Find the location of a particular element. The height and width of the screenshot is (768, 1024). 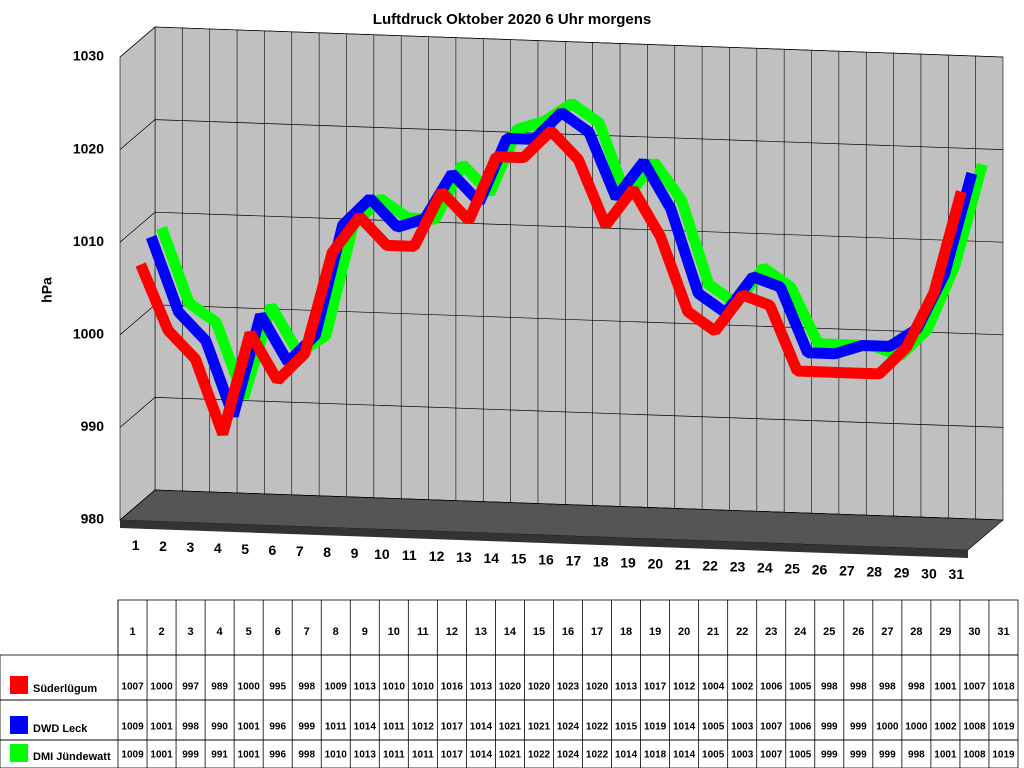

table-header-label: 6 is located at coordinates (278, 632).